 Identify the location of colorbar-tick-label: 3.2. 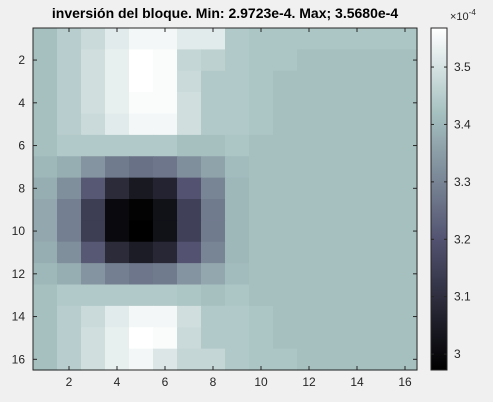
(462, 239).